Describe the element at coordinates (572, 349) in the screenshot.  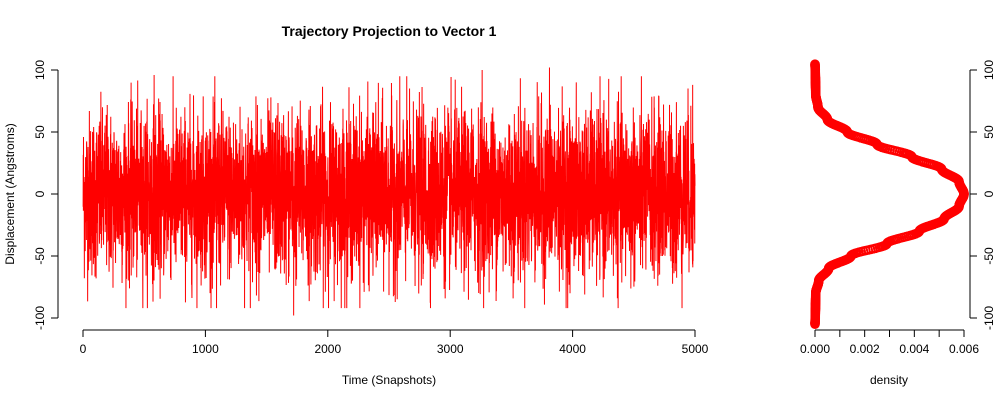
I see `x-tick-label: 4000` at that location.